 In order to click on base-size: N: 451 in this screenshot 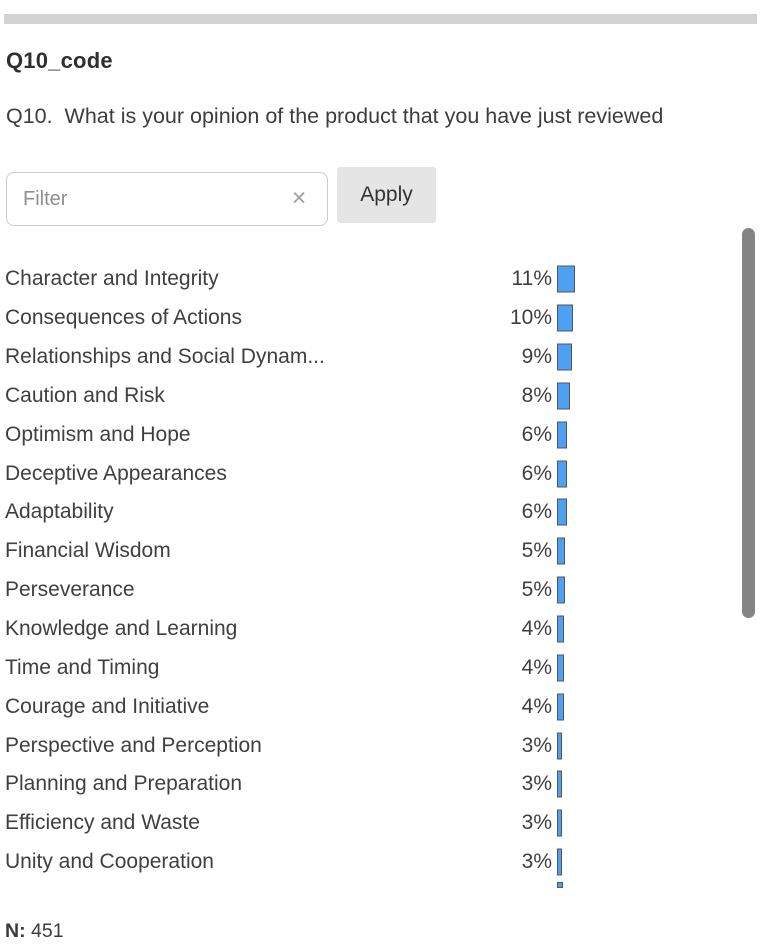, I will do `click(34, 931)`.